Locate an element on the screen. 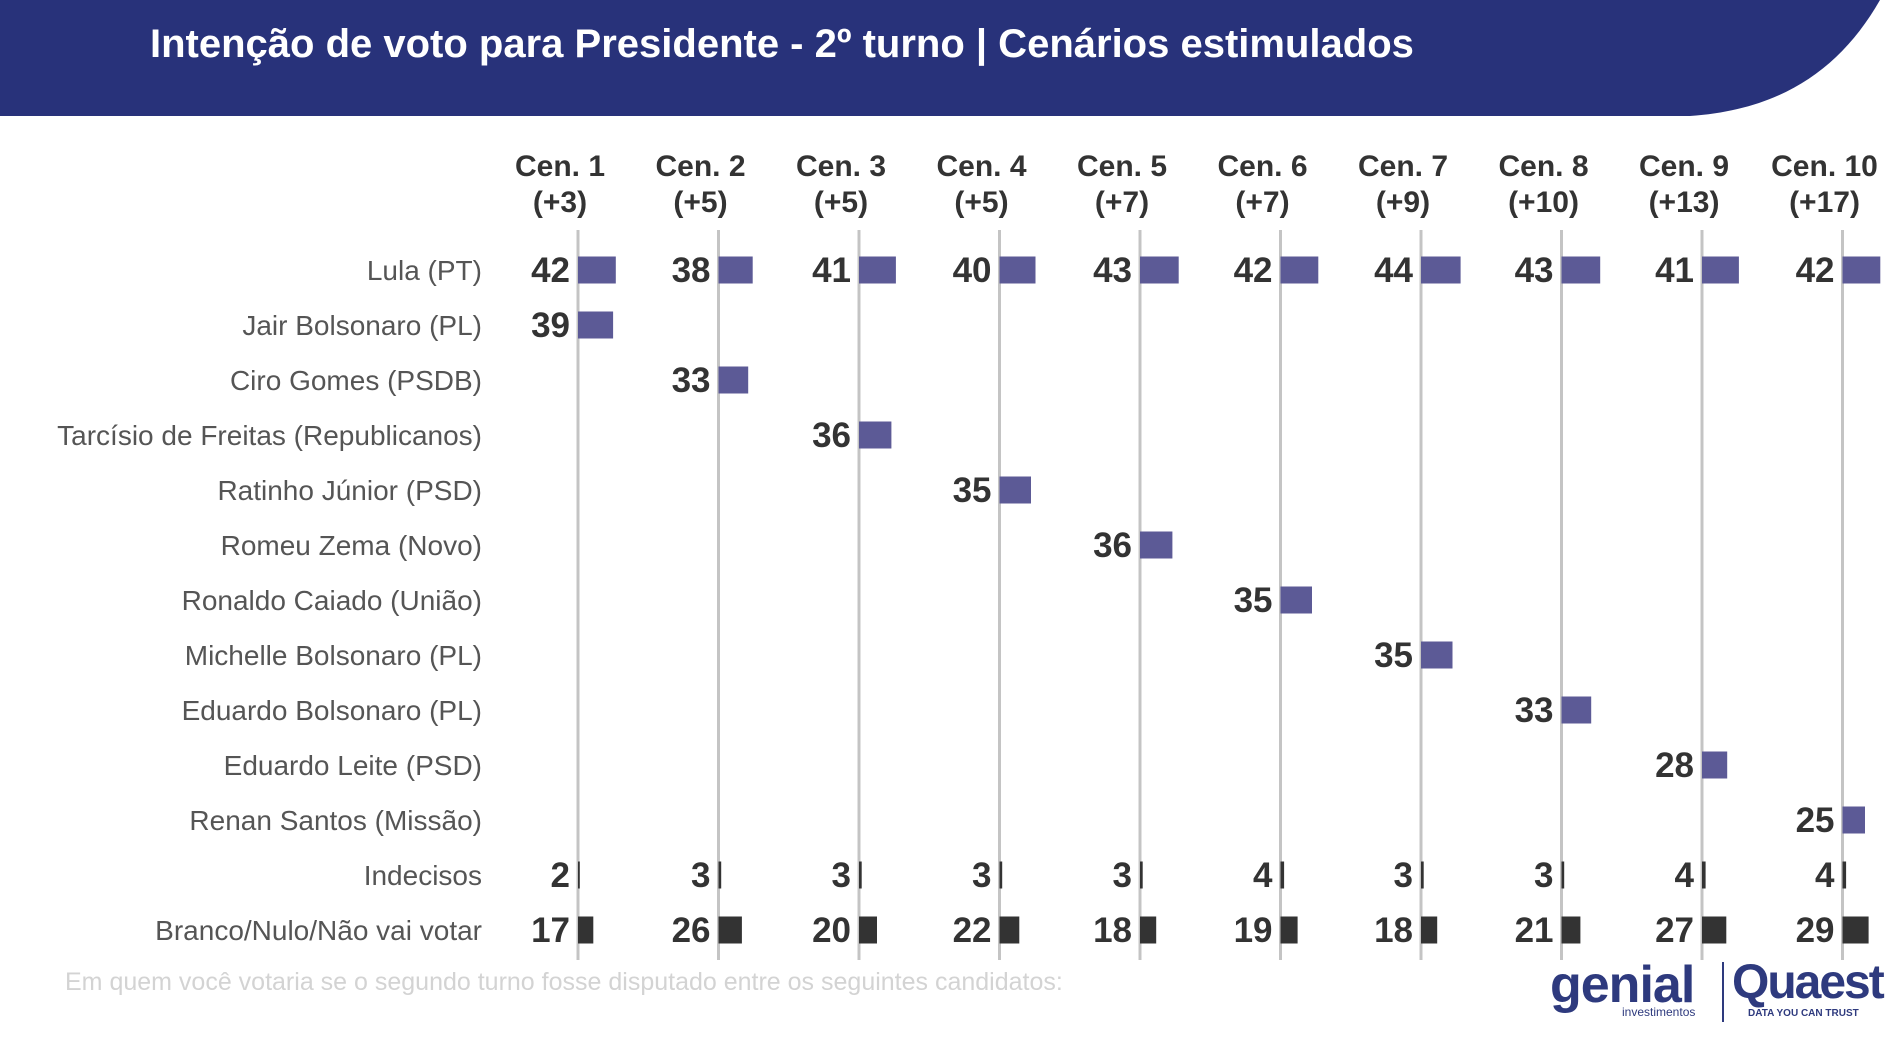 Image resolution: width=1900 pixels, height=1042 pixels. scenario-margin: (+17) is located at coordinates (1824, 202).